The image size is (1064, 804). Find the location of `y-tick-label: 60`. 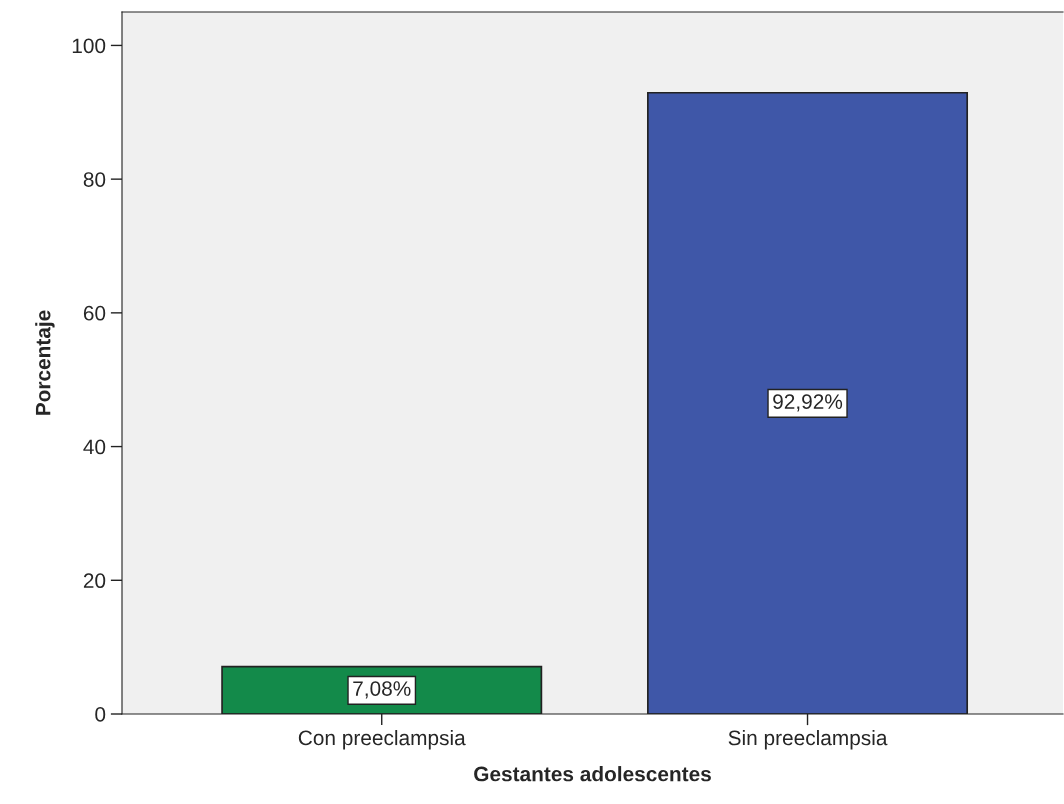

y-tick-label: 60 is located at coordinates (94, 313).